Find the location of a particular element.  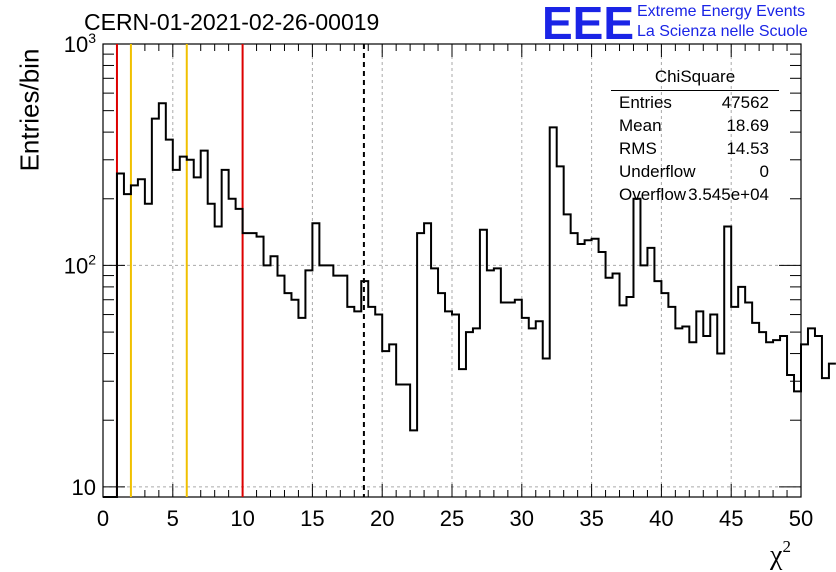

x-tick-label: 0 is located at coordinates (103, 518).